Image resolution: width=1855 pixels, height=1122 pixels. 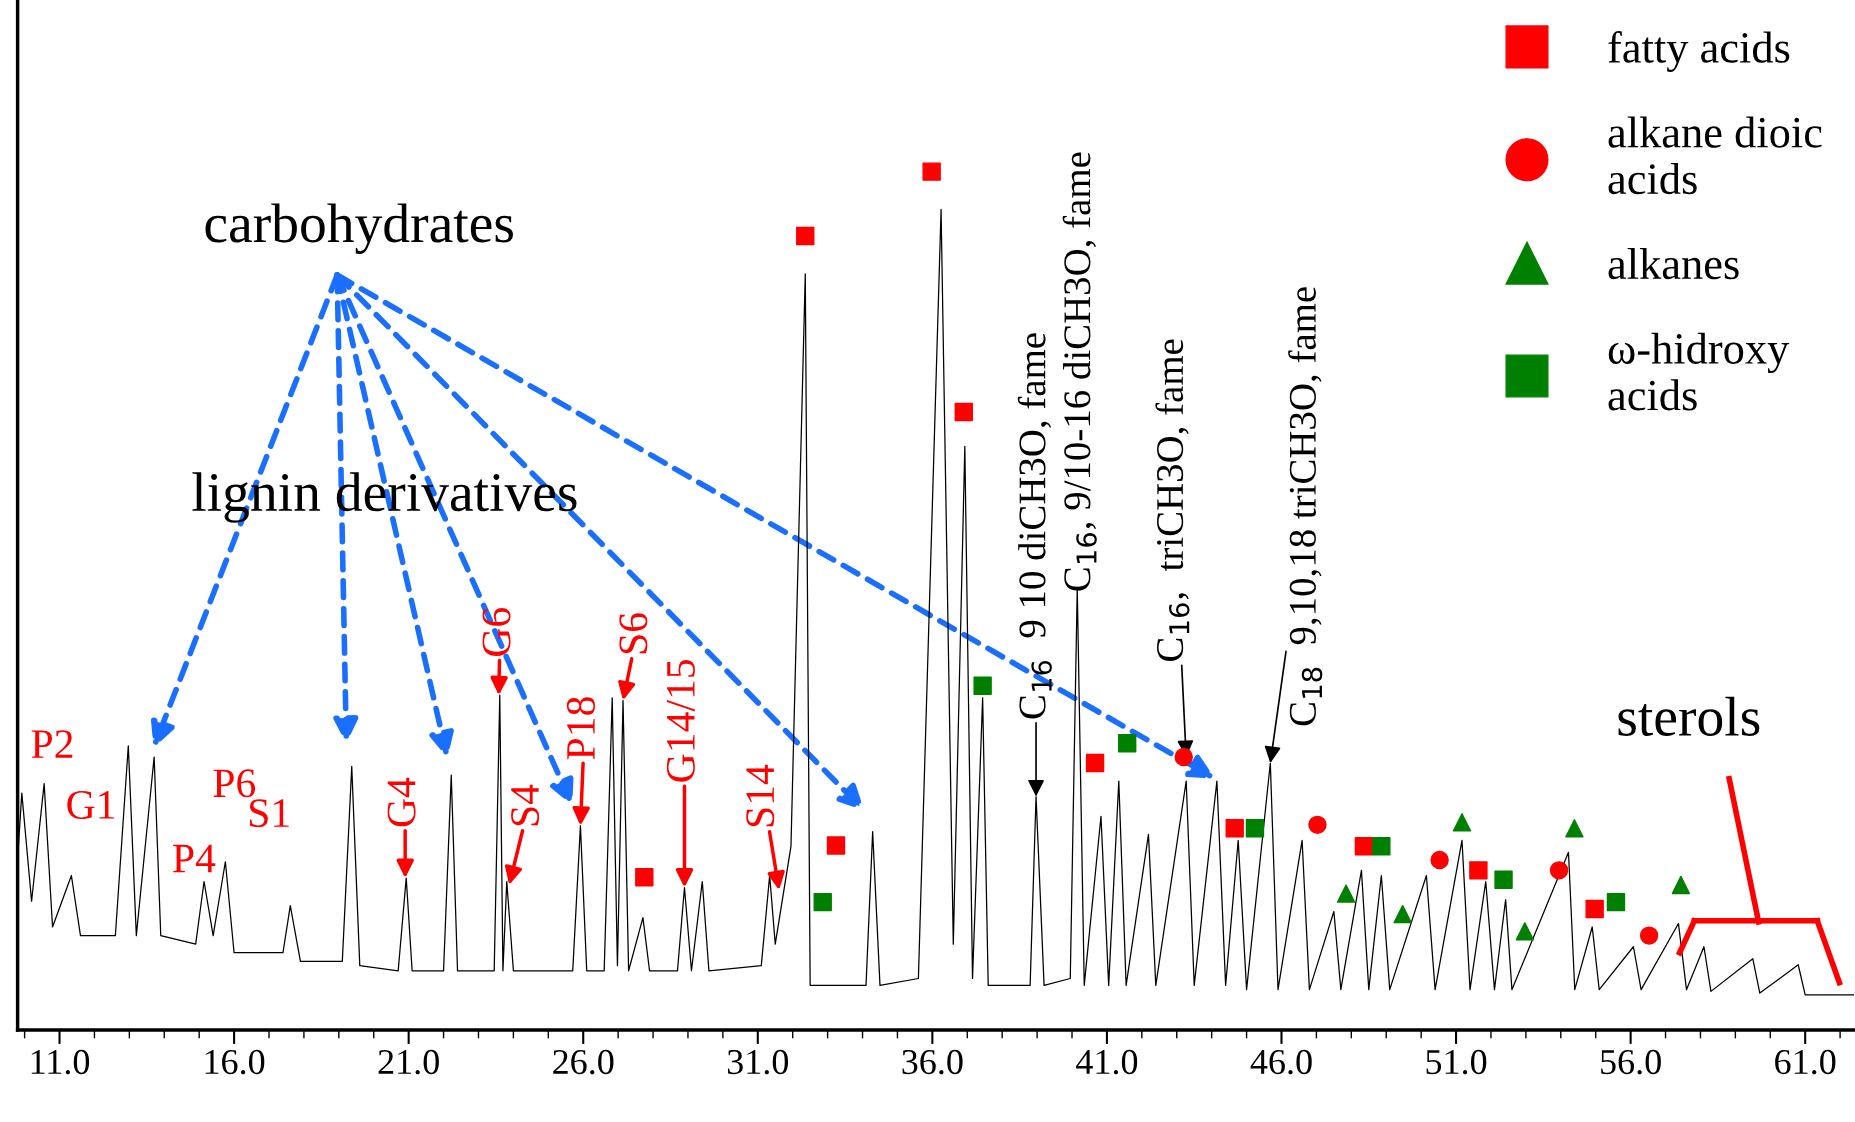 What do you see at coordinates (359, 228) in the screenshot?
I see `annotation: carbohydrates` at bounding box center [359, 228].